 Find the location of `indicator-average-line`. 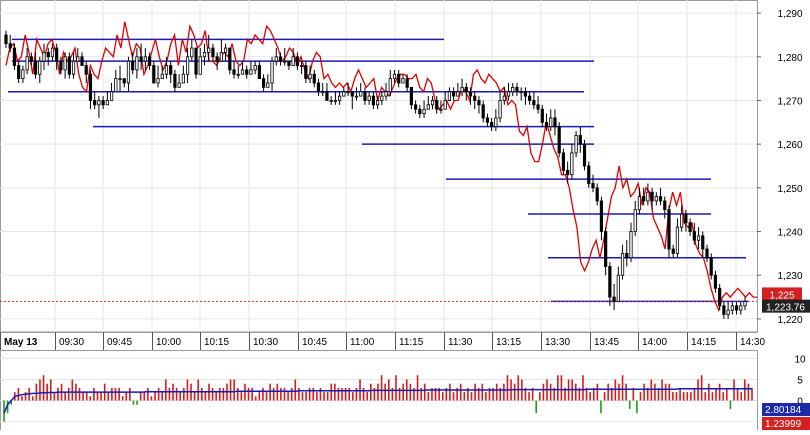

indicator-average-line is located at coordinates (377, 400).